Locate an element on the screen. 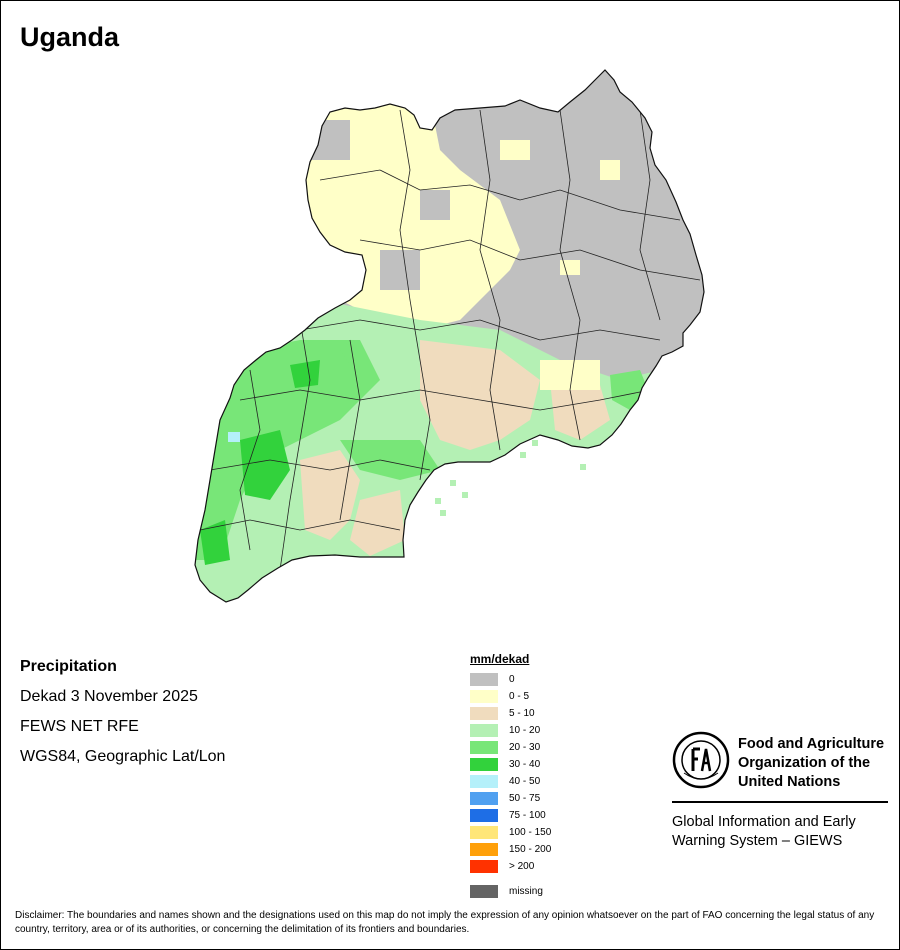 The height and width of the screenshot is (950, 900). source-label: FEWS NET RFE is located at coordinates (79, 726).